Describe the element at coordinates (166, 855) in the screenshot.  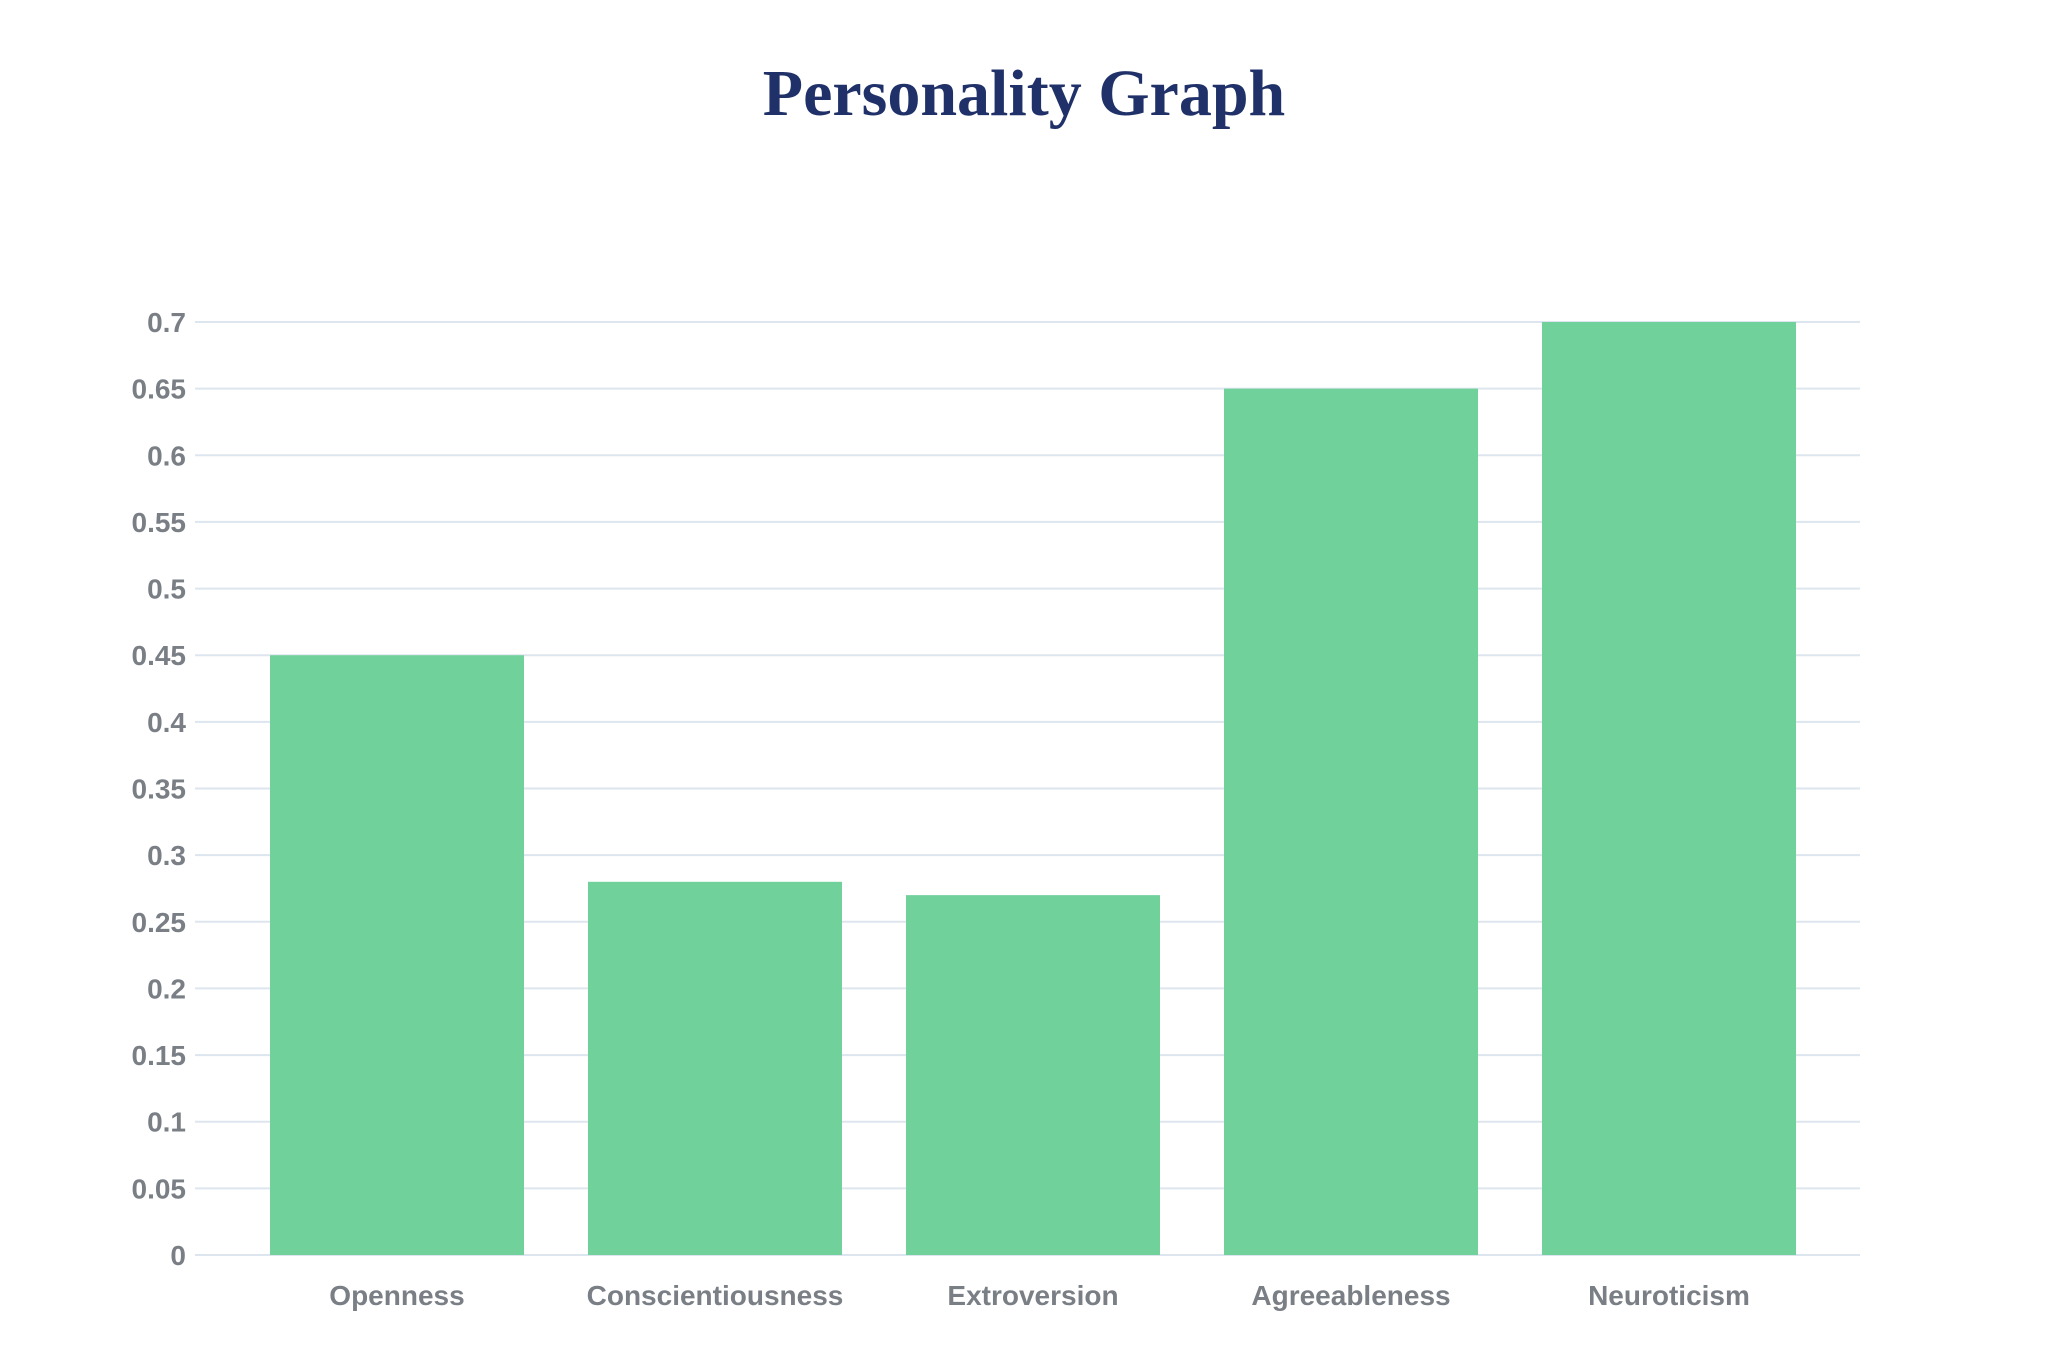
I see `y-tick-label: 0.3` at that location.